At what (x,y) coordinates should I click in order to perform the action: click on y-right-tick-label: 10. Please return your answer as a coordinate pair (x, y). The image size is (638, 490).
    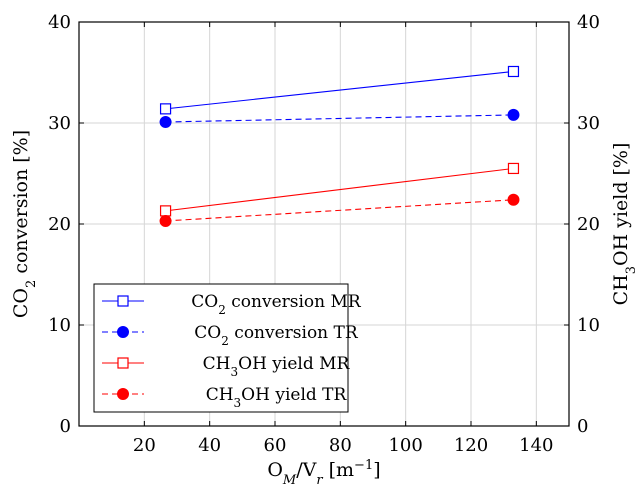
    Looking at the image, I should click on (588, 325).